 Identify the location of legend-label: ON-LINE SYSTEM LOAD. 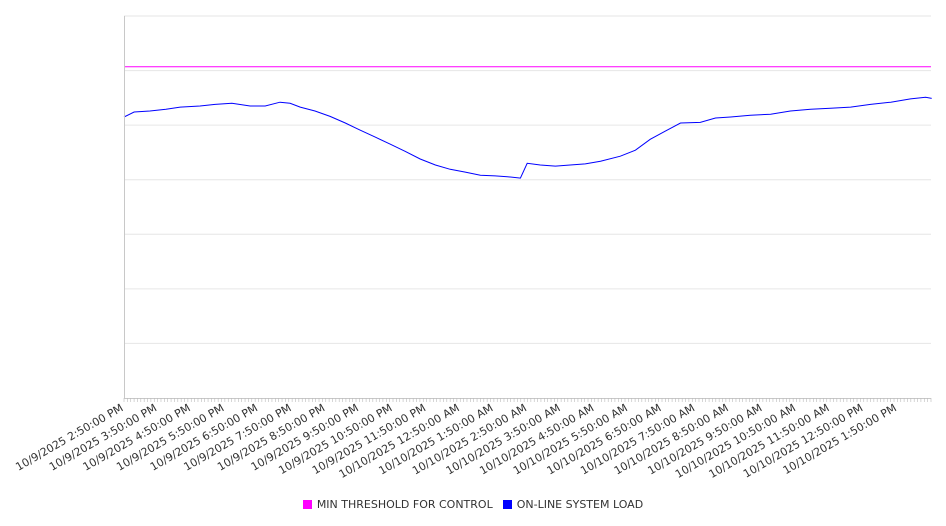
(580, 504).